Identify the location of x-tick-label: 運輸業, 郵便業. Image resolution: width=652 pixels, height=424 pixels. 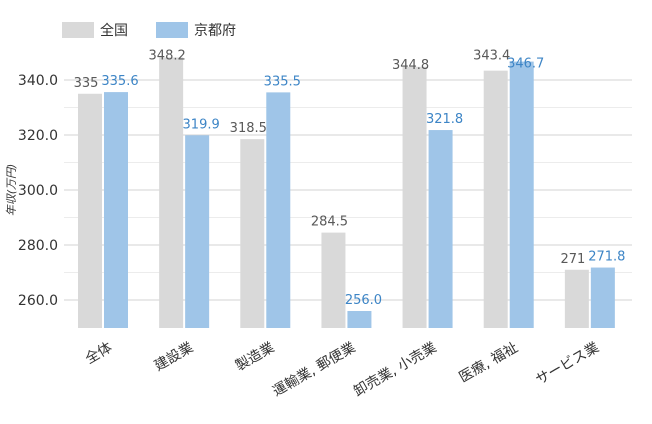
(314, 370).